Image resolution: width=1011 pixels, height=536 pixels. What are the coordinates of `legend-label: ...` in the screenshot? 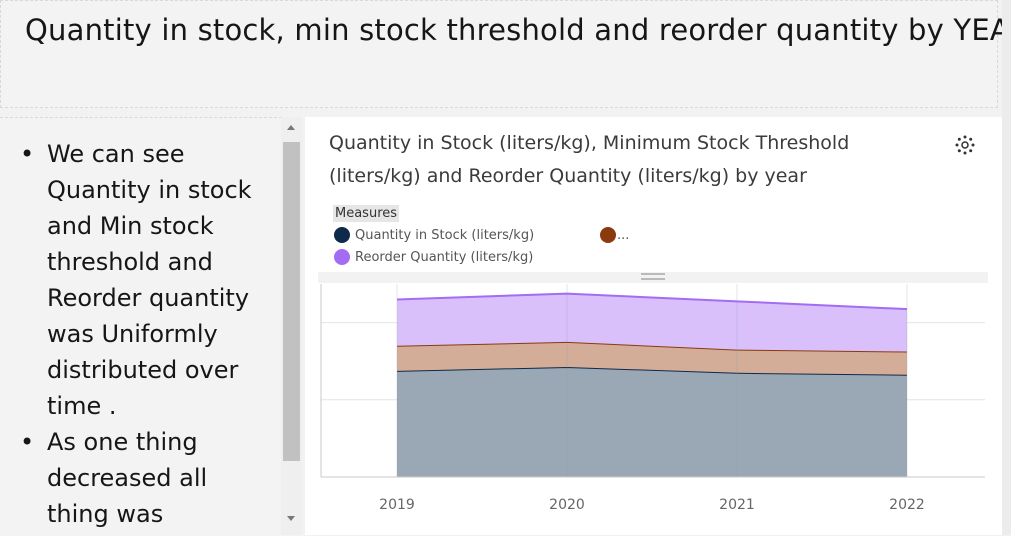 It's located at (623, 235).